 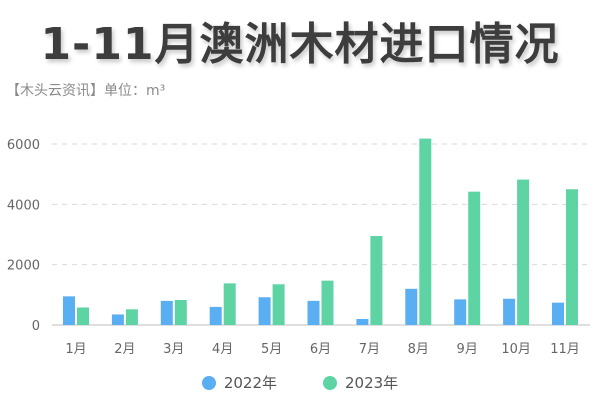 I want to click on x-tick-label: 2月, so click(x=124, y=349).